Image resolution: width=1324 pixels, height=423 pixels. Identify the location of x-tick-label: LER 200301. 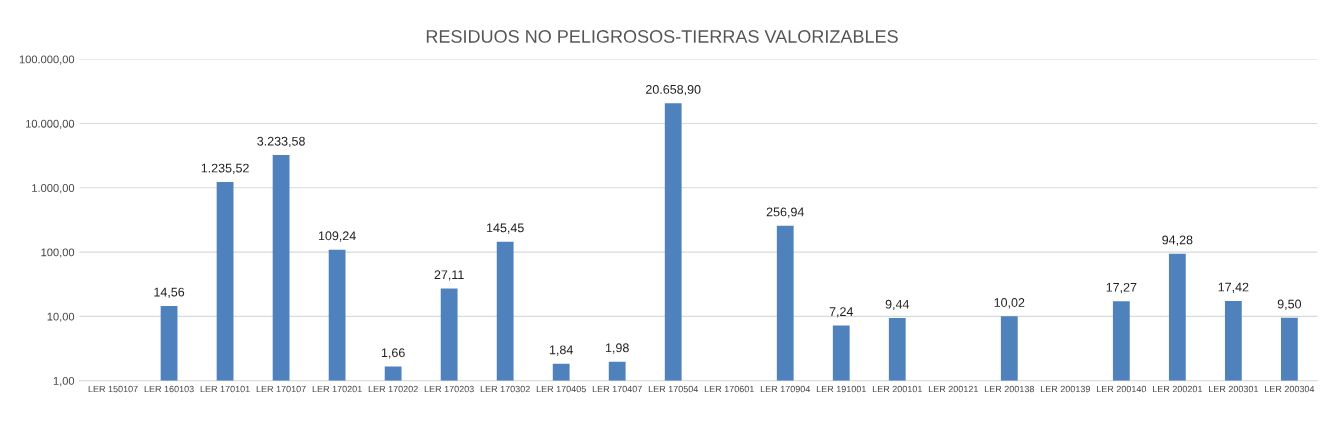
(1234, 389).